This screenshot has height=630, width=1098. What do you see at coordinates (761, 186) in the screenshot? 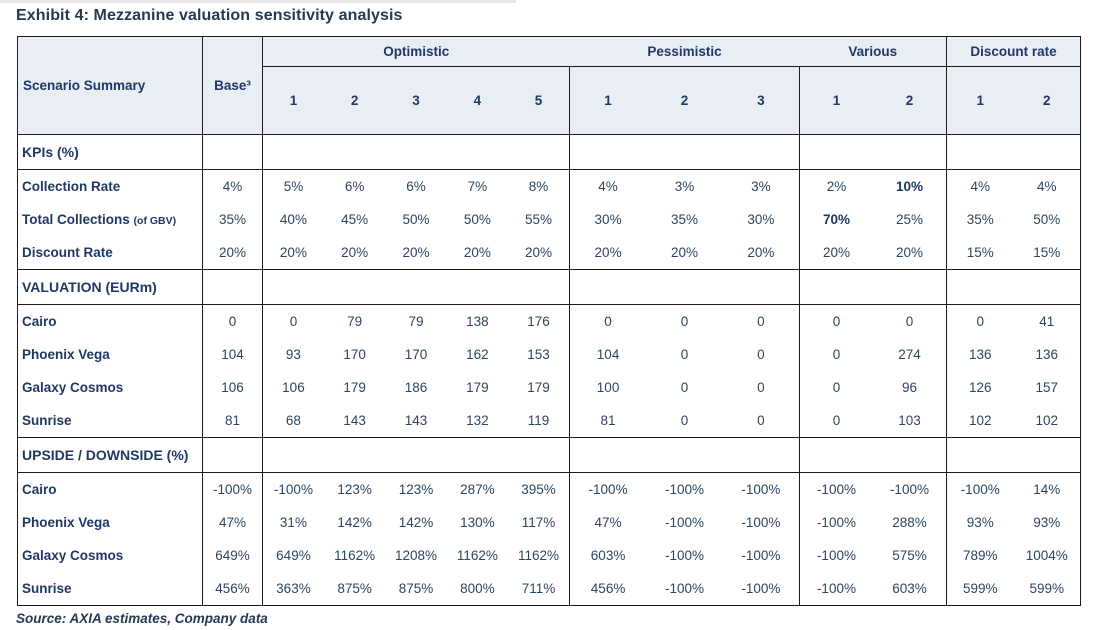
I see `value-cell: 3%` at bounding box center [761, 186].